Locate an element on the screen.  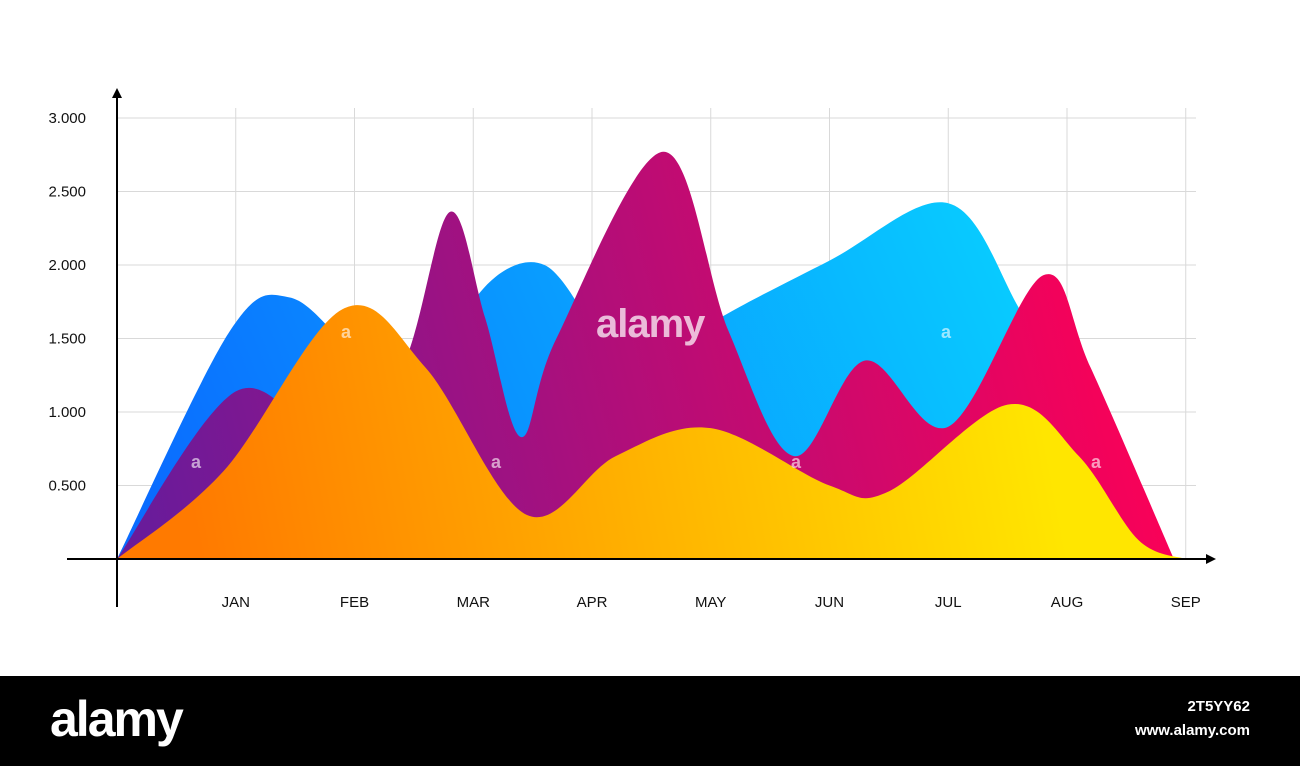
y-tick-label: 1.000 is located at coordinates (67, 412).